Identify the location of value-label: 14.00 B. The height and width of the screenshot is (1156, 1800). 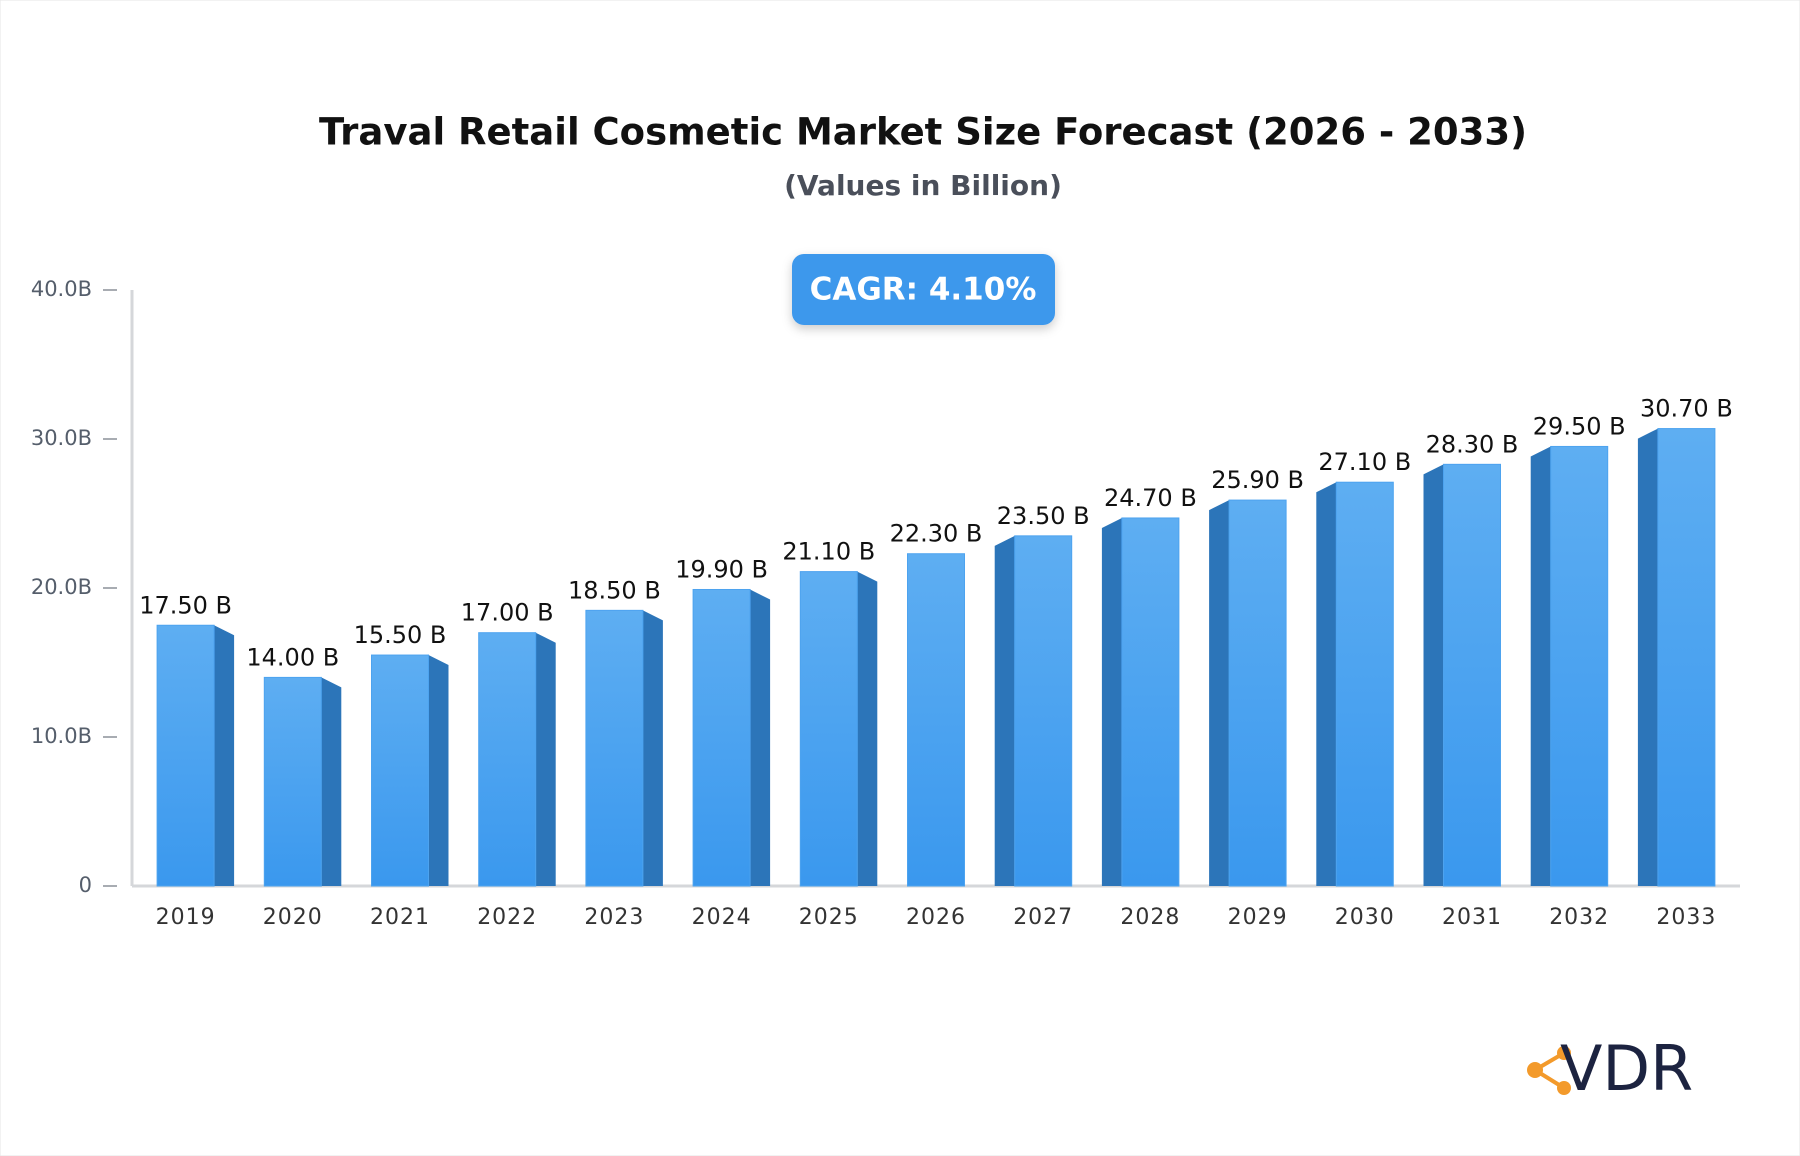
(292, 657).